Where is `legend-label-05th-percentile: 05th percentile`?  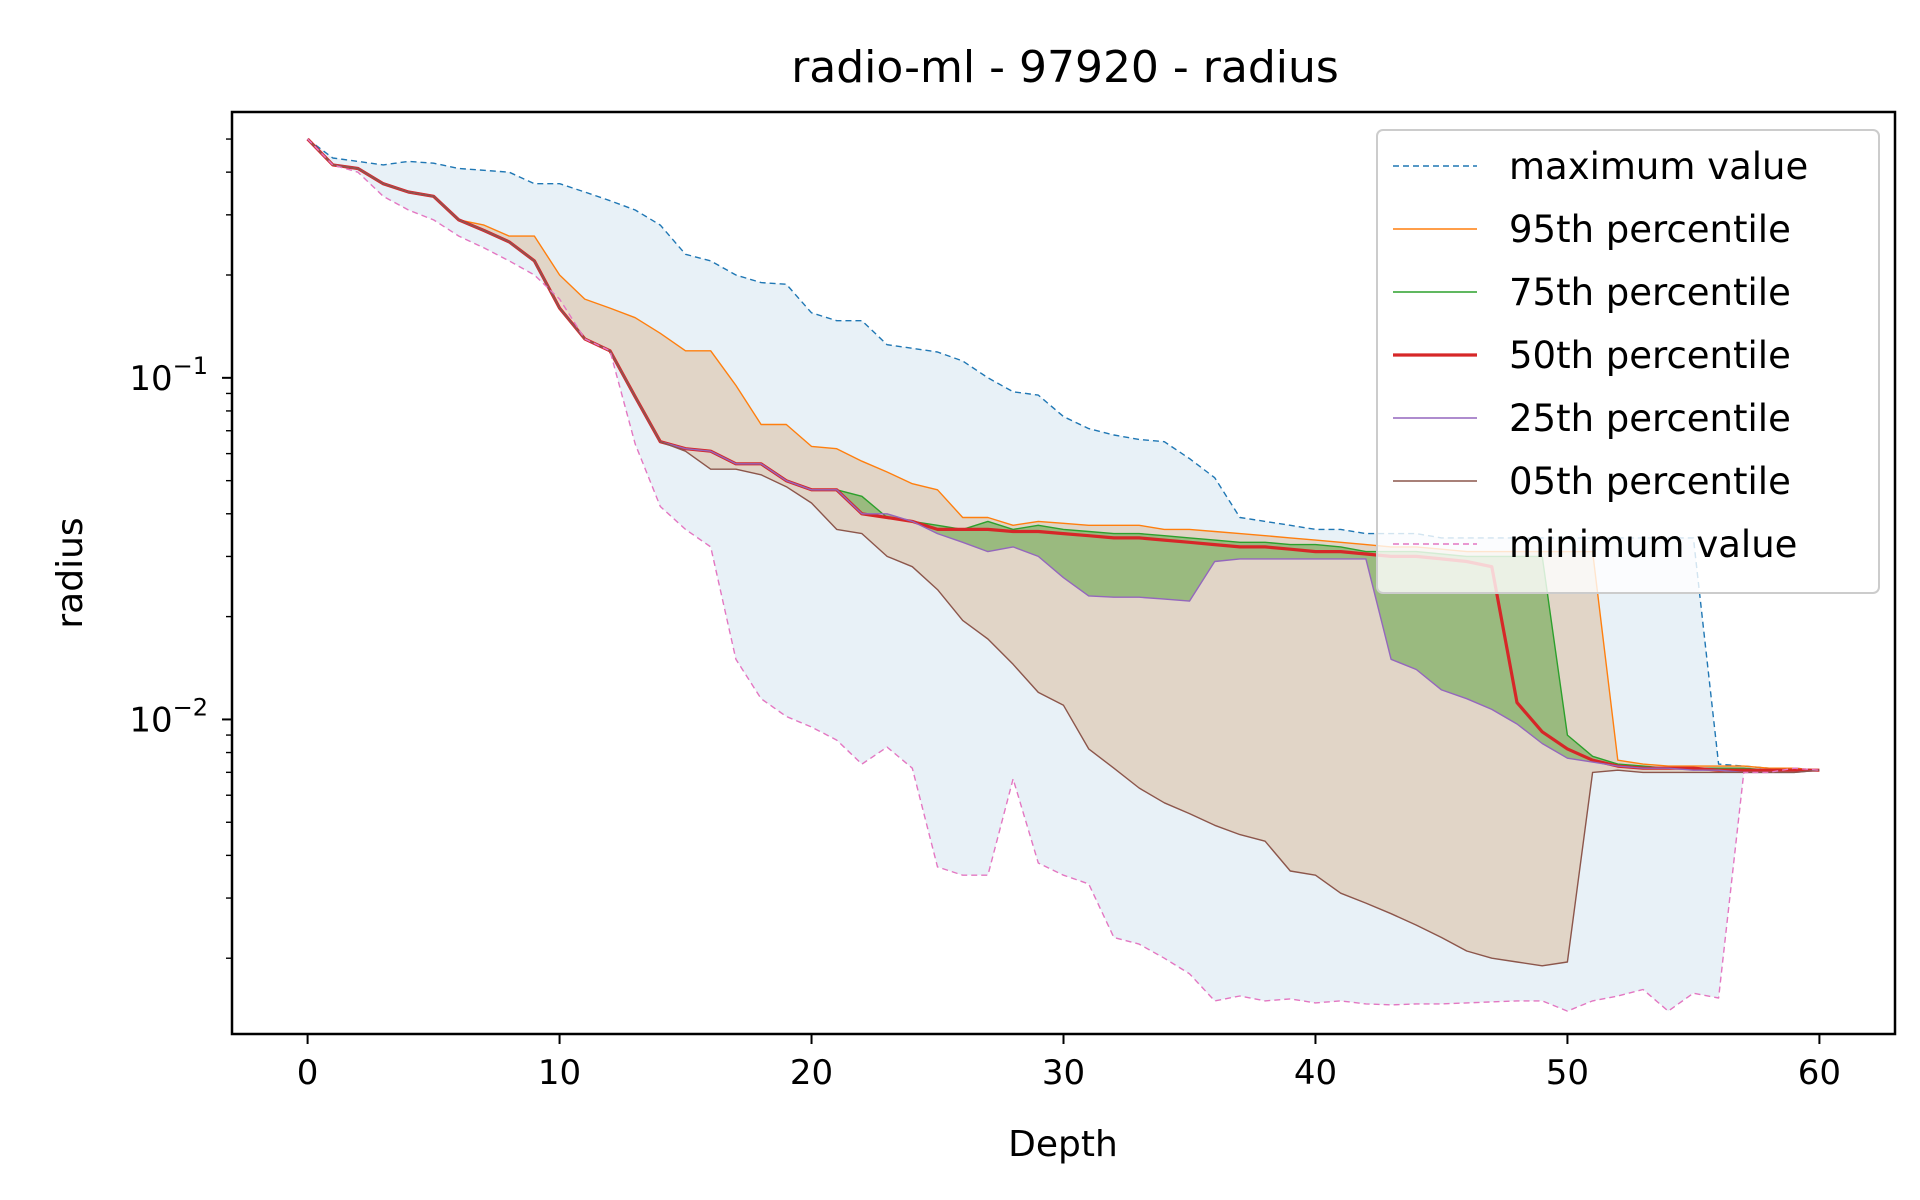
legend-label-05th-percentile: 05th percentile is located at coordinates (1650, 481).